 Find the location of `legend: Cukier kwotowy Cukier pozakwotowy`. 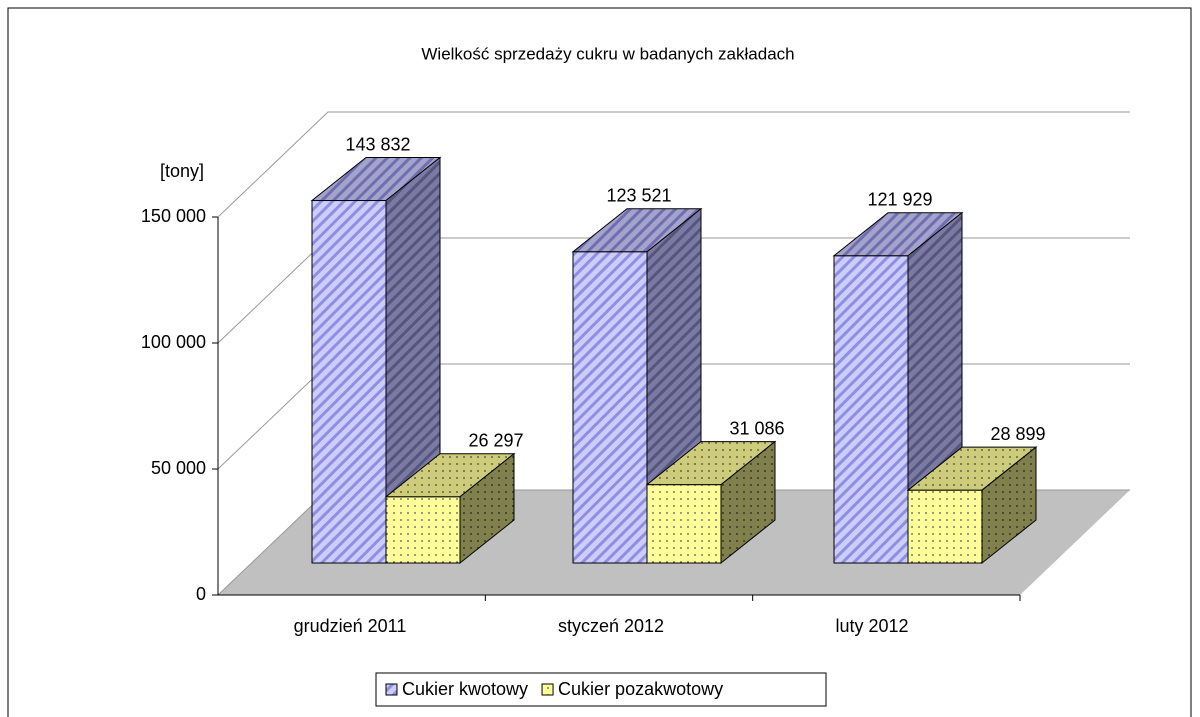

legend: Cukier kwotowy Cukier pozakwotowy is located at coordinates (601, 689).